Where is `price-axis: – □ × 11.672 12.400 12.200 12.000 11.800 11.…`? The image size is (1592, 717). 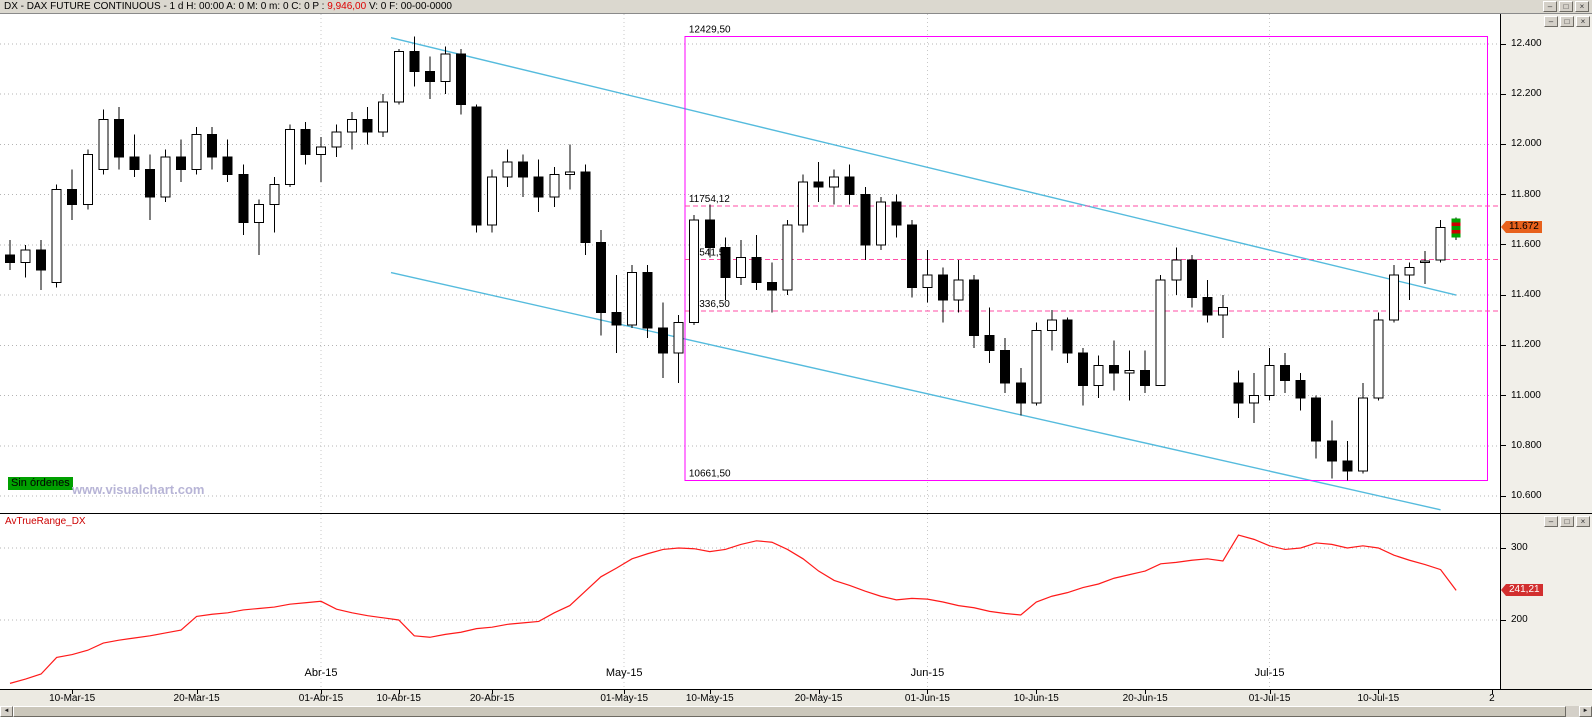 price-axis: – □ × 11.672 12.400 12.200 12.000 11.800 11.… is located at coordinates (1546, 263).